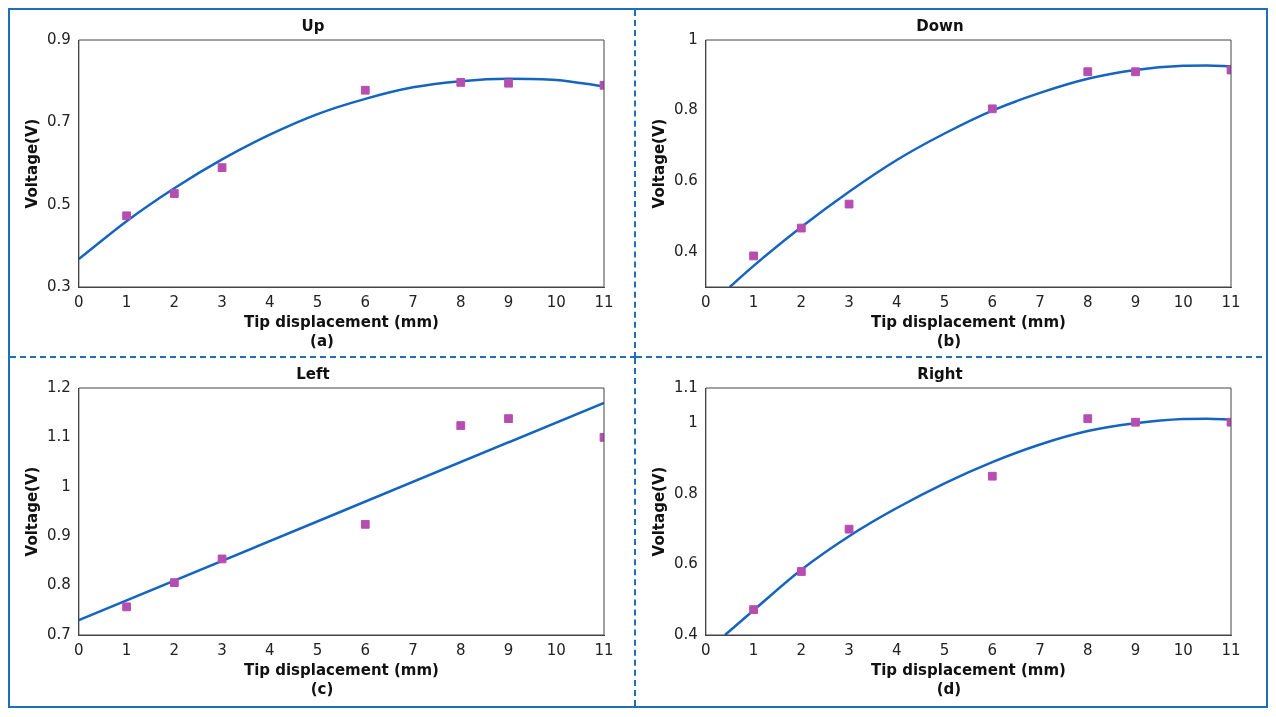 The height and width of the screenshot is (717, 1276). I want to click on y-tick-label: 0.5, so click(59, 203).